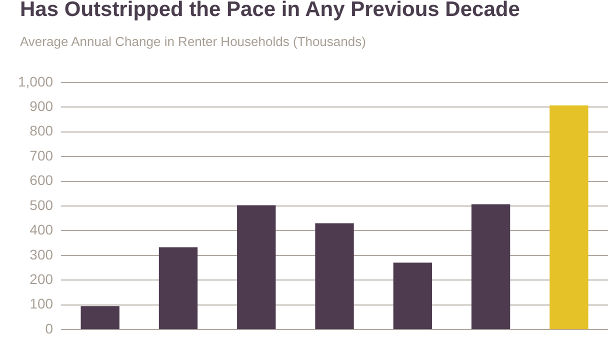  Describe the element at coordinates (42, 155) in the screenshot. I see `y-tick-label: 700` at that location.